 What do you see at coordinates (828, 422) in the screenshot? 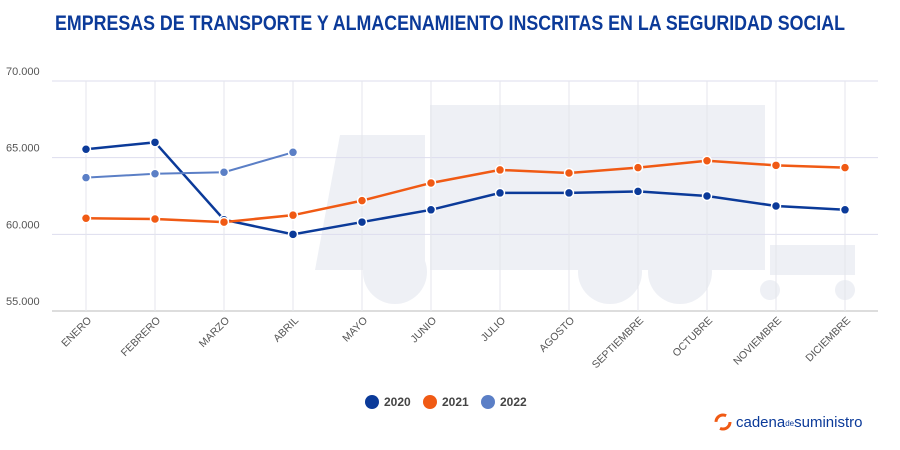
I see `logo-part: suministro` at bounding box center [828, 422].